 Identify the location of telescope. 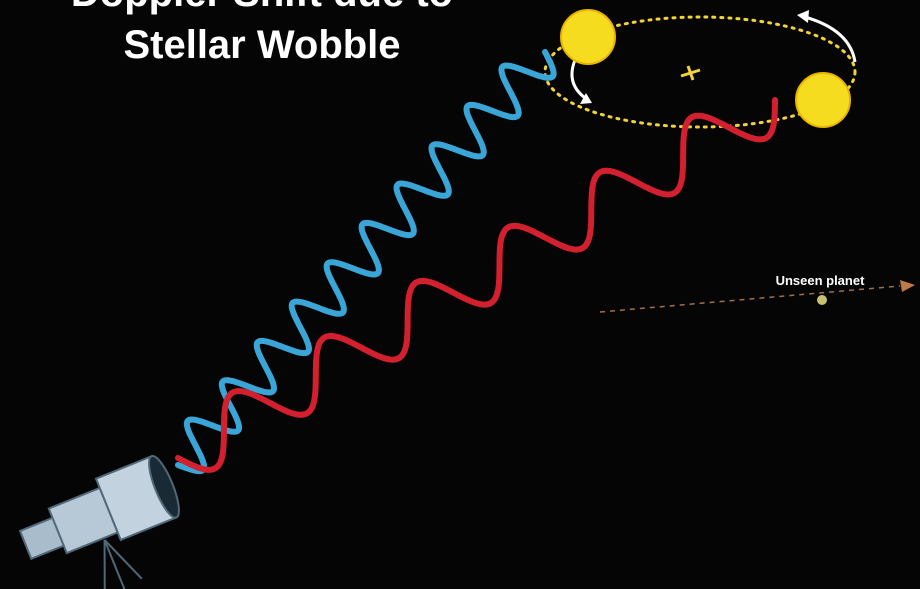
(99, 521).